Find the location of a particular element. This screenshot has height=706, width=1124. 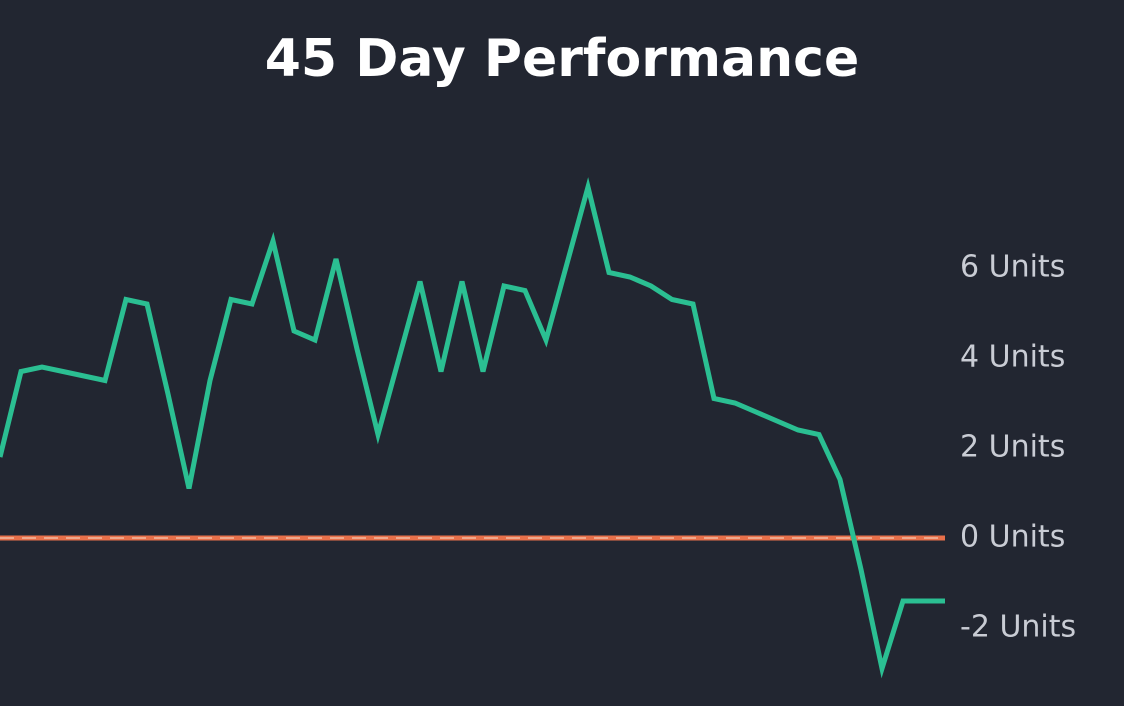

chart-title: 45 Day Performance is located at coordinates (562, 59).